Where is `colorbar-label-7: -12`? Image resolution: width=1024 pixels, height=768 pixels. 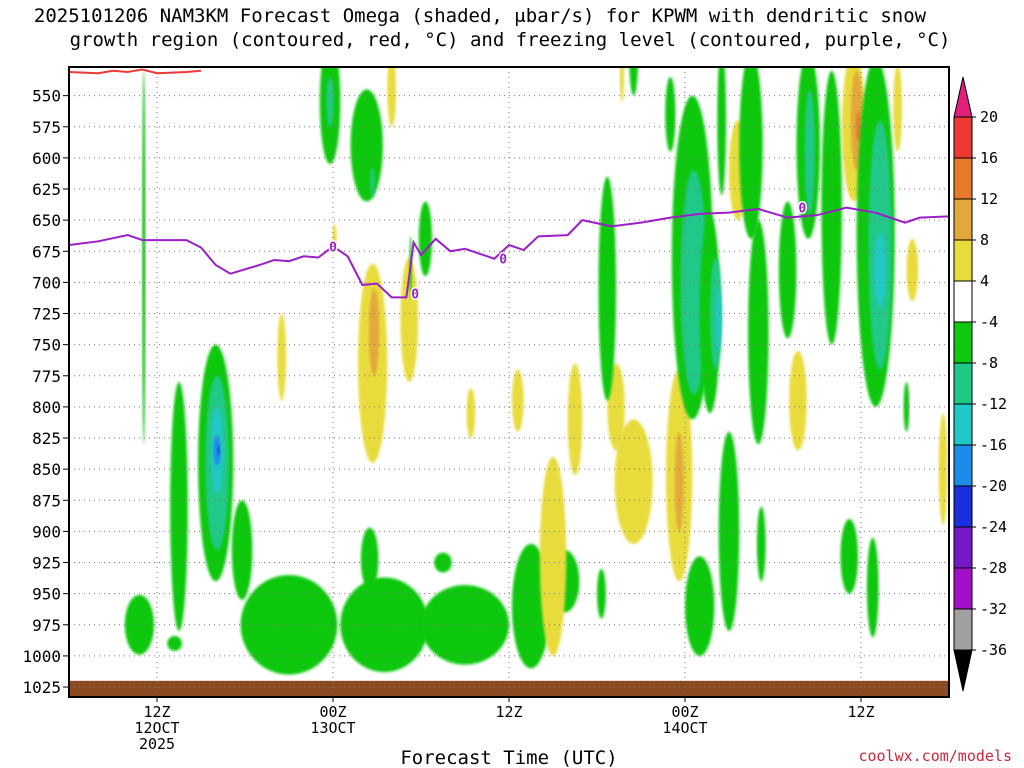 colorbar-label-7: -12 is located at coordinates (993, 404).